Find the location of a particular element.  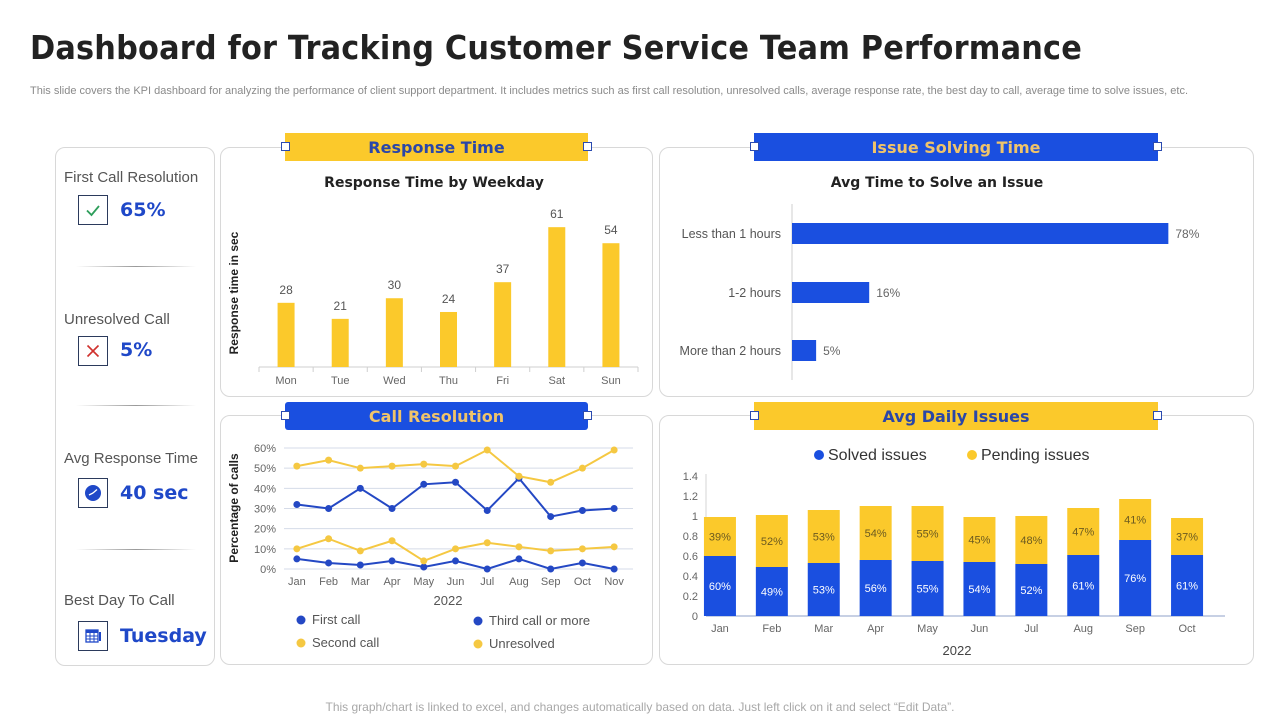

data-label: 5% is located at coordinates (832, 351).